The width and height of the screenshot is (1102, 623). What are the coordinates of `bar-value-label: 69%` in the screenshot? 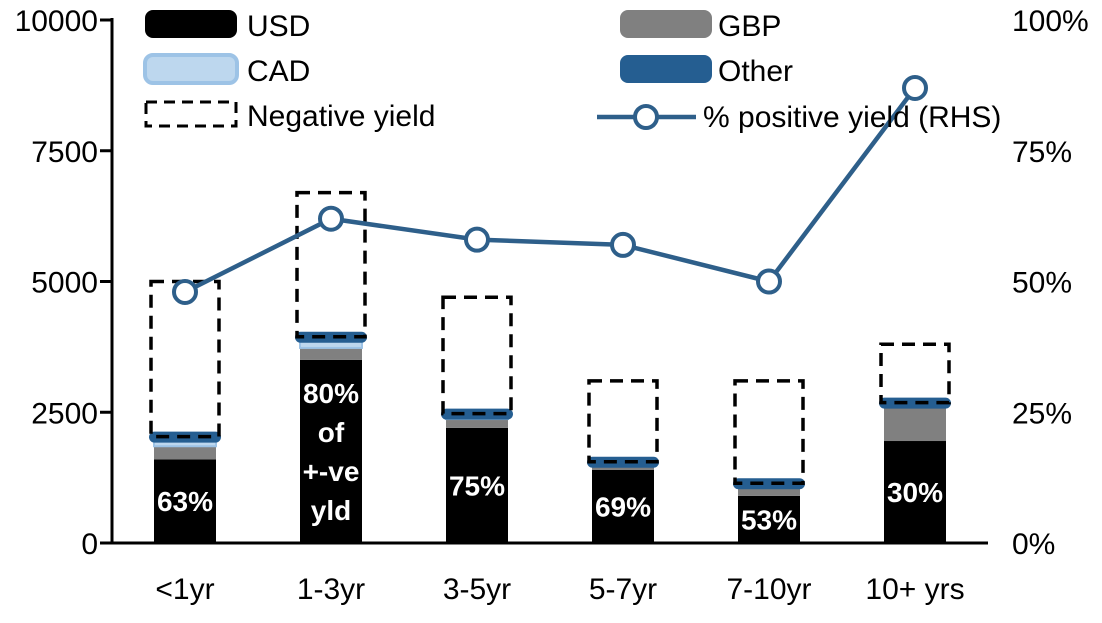 It's located at (623, 506).